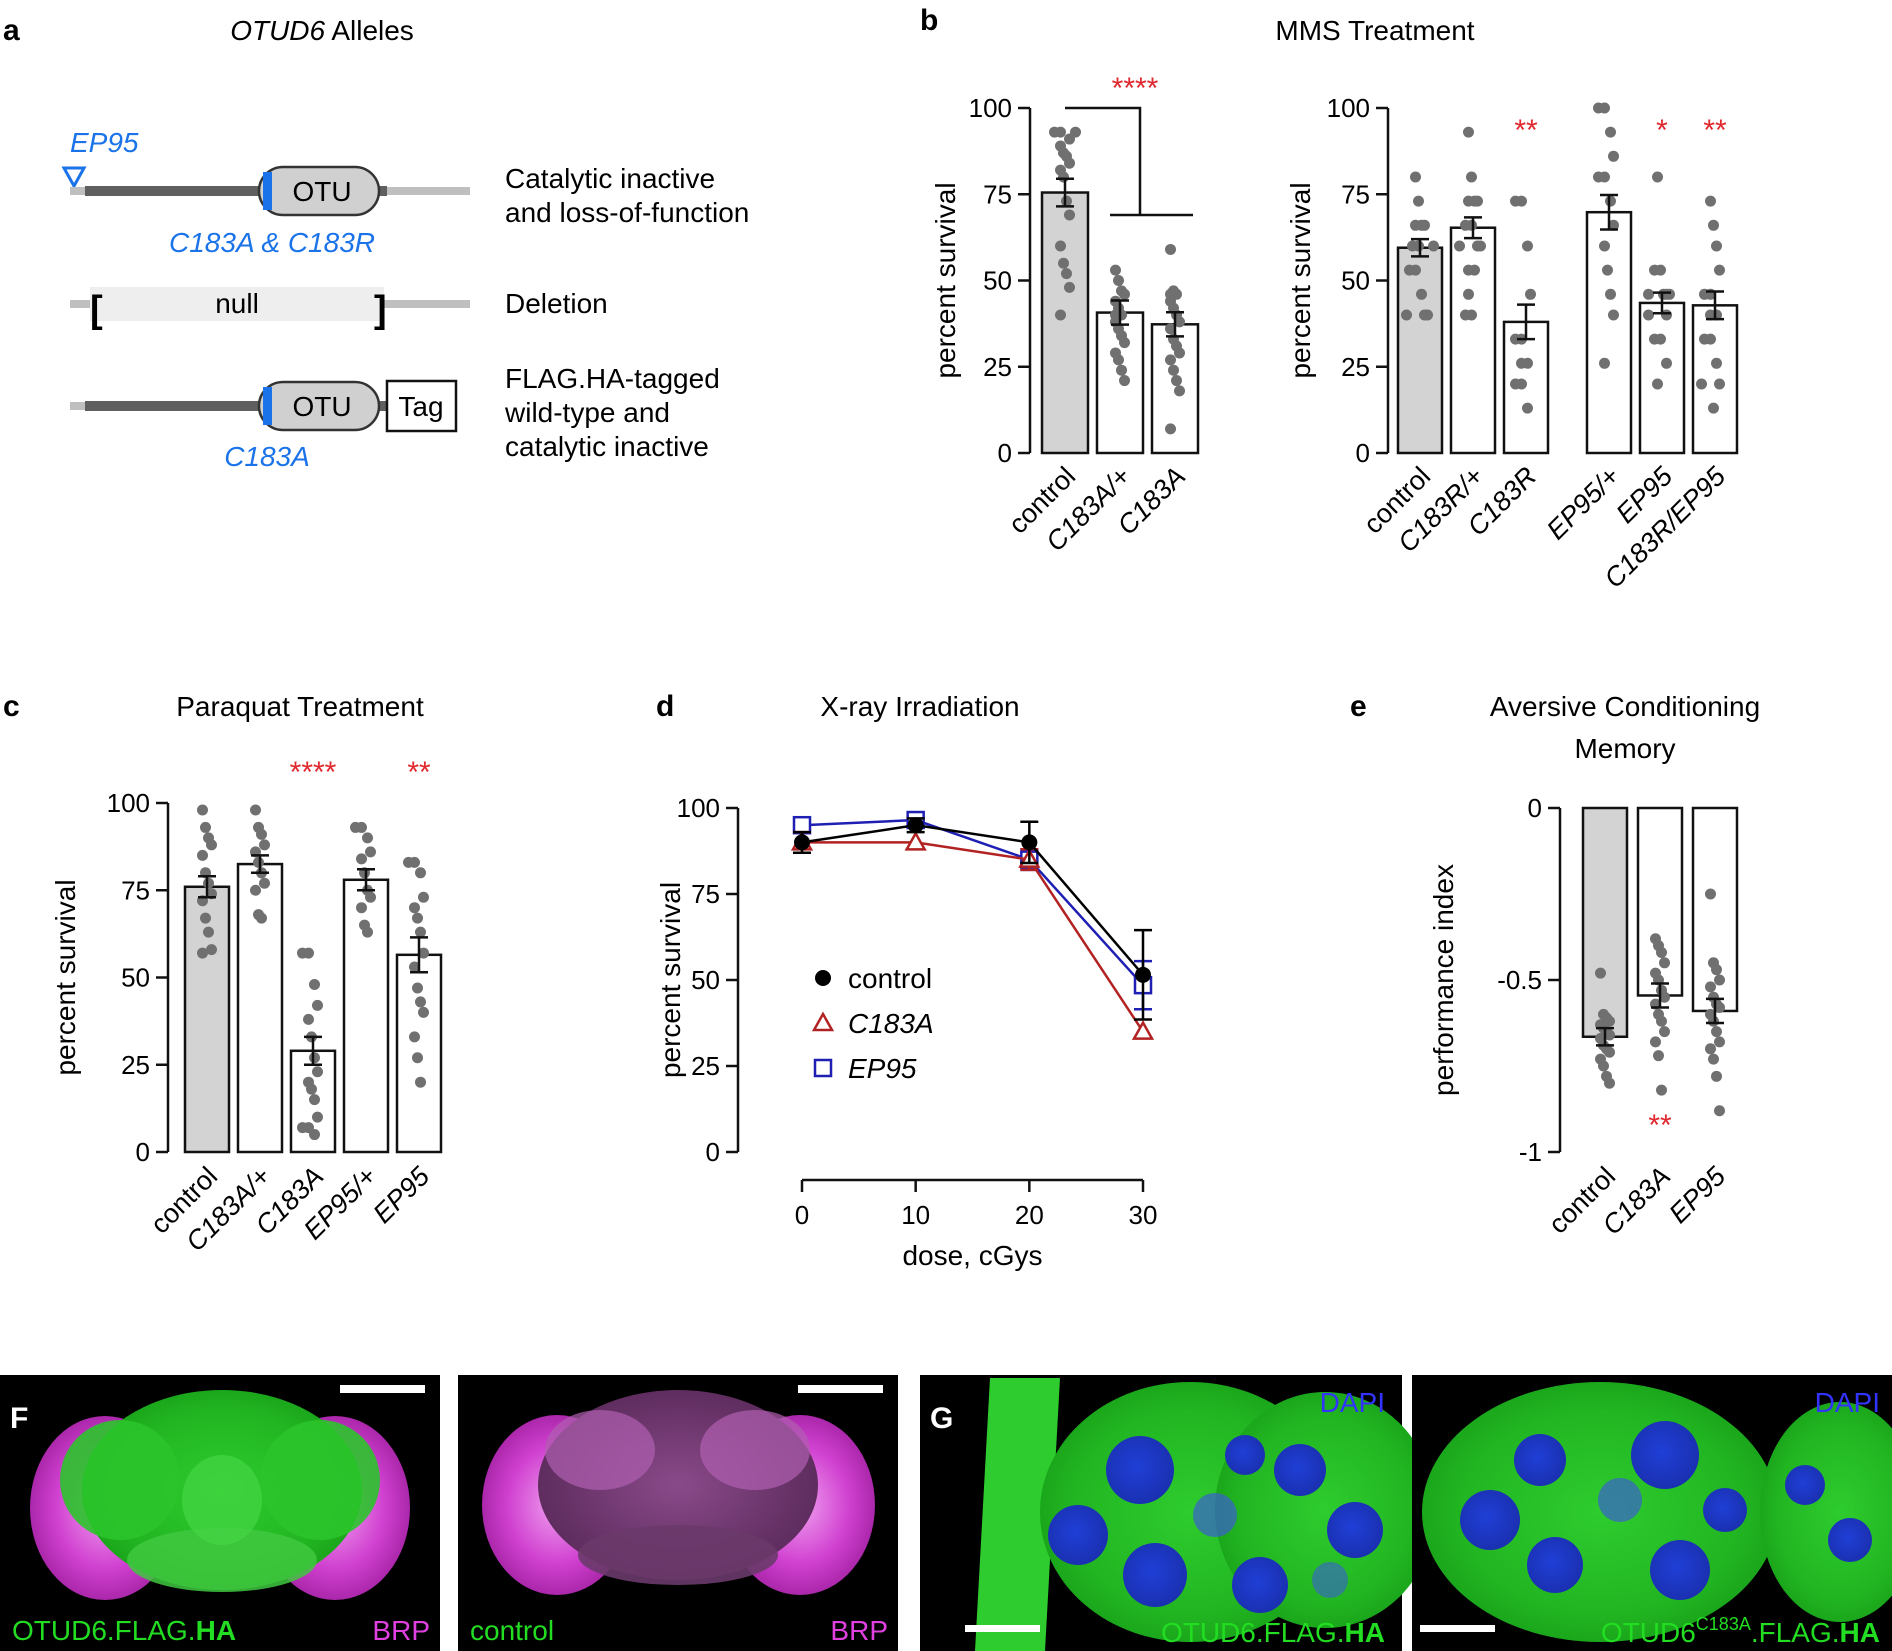 Image resolution: width=1892 pixels, height=1651 pixels. I want to click on desc1-line1: Catalytic inactive, so click(610, 178).